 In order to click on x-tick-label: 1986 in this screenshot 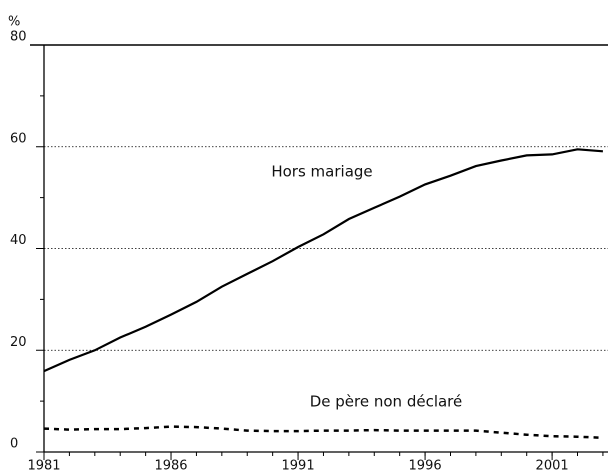, I will do `click(170, 466)`.